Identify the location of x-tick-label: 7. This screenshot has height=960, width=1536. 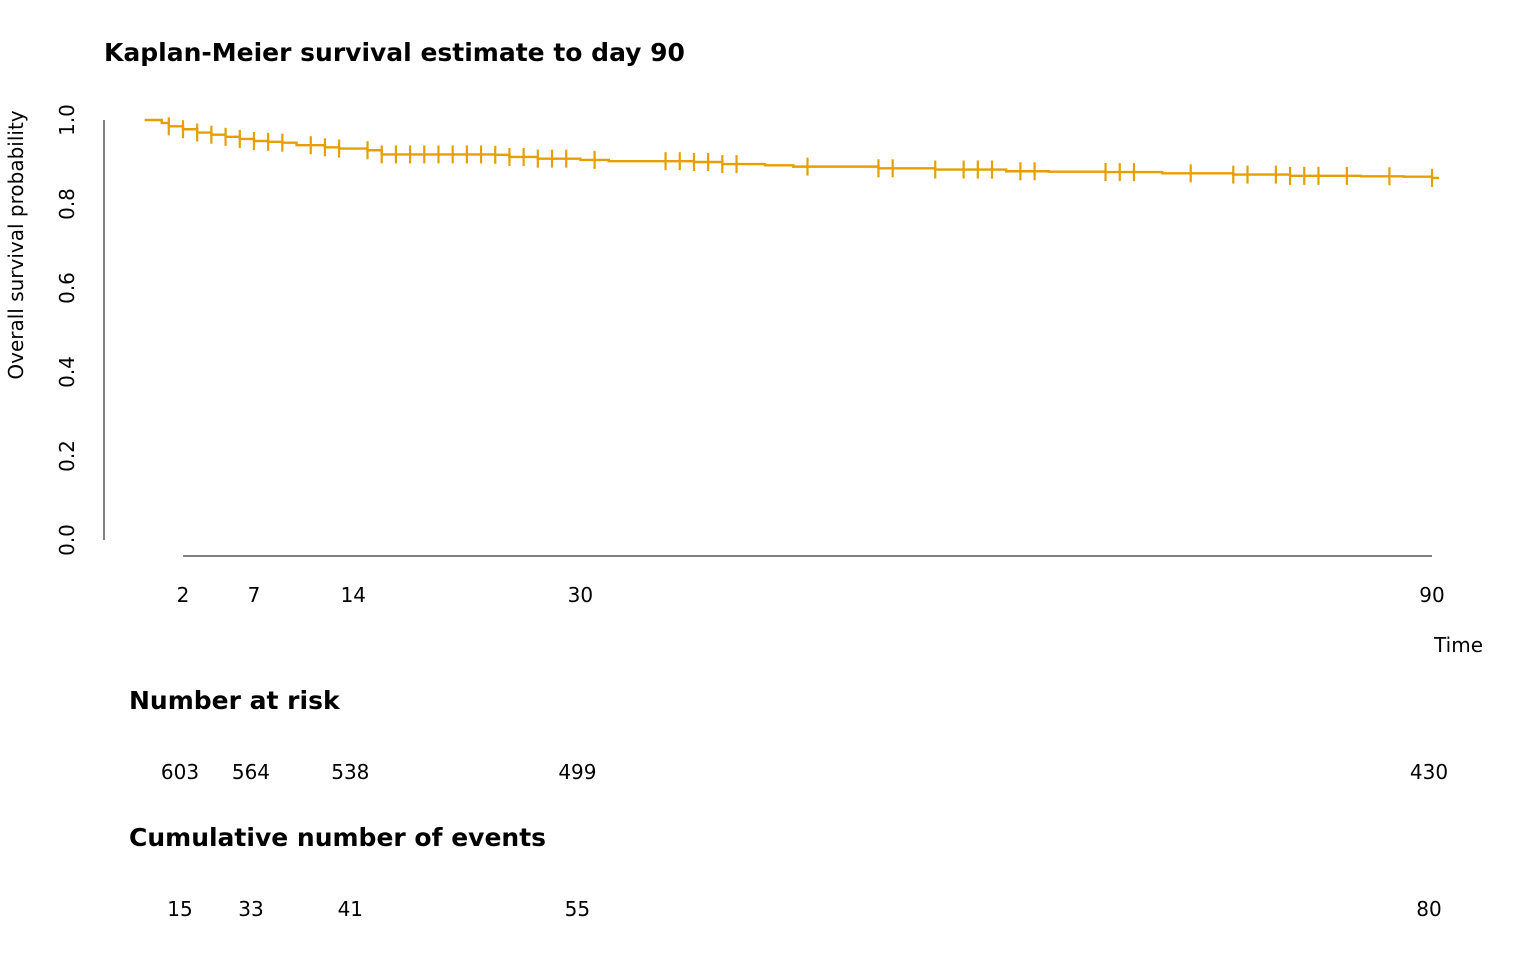
(254, 595).